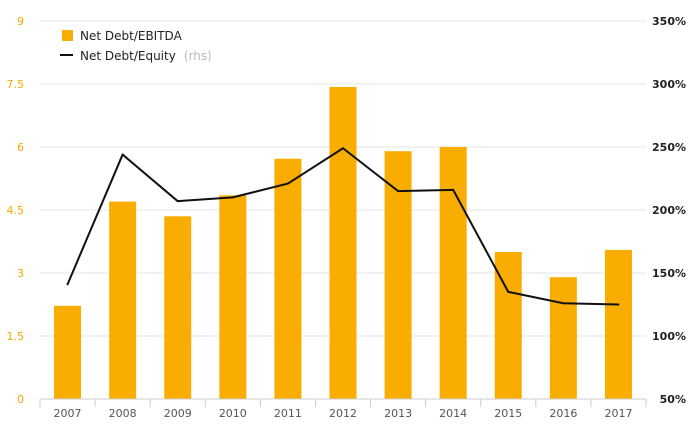 This screenshot has height=433, width=700. What do you see at coordinates (669, 273) in the screenshot?
I see `y-right-tick-label: 150%` at bounding box center [669, 273].